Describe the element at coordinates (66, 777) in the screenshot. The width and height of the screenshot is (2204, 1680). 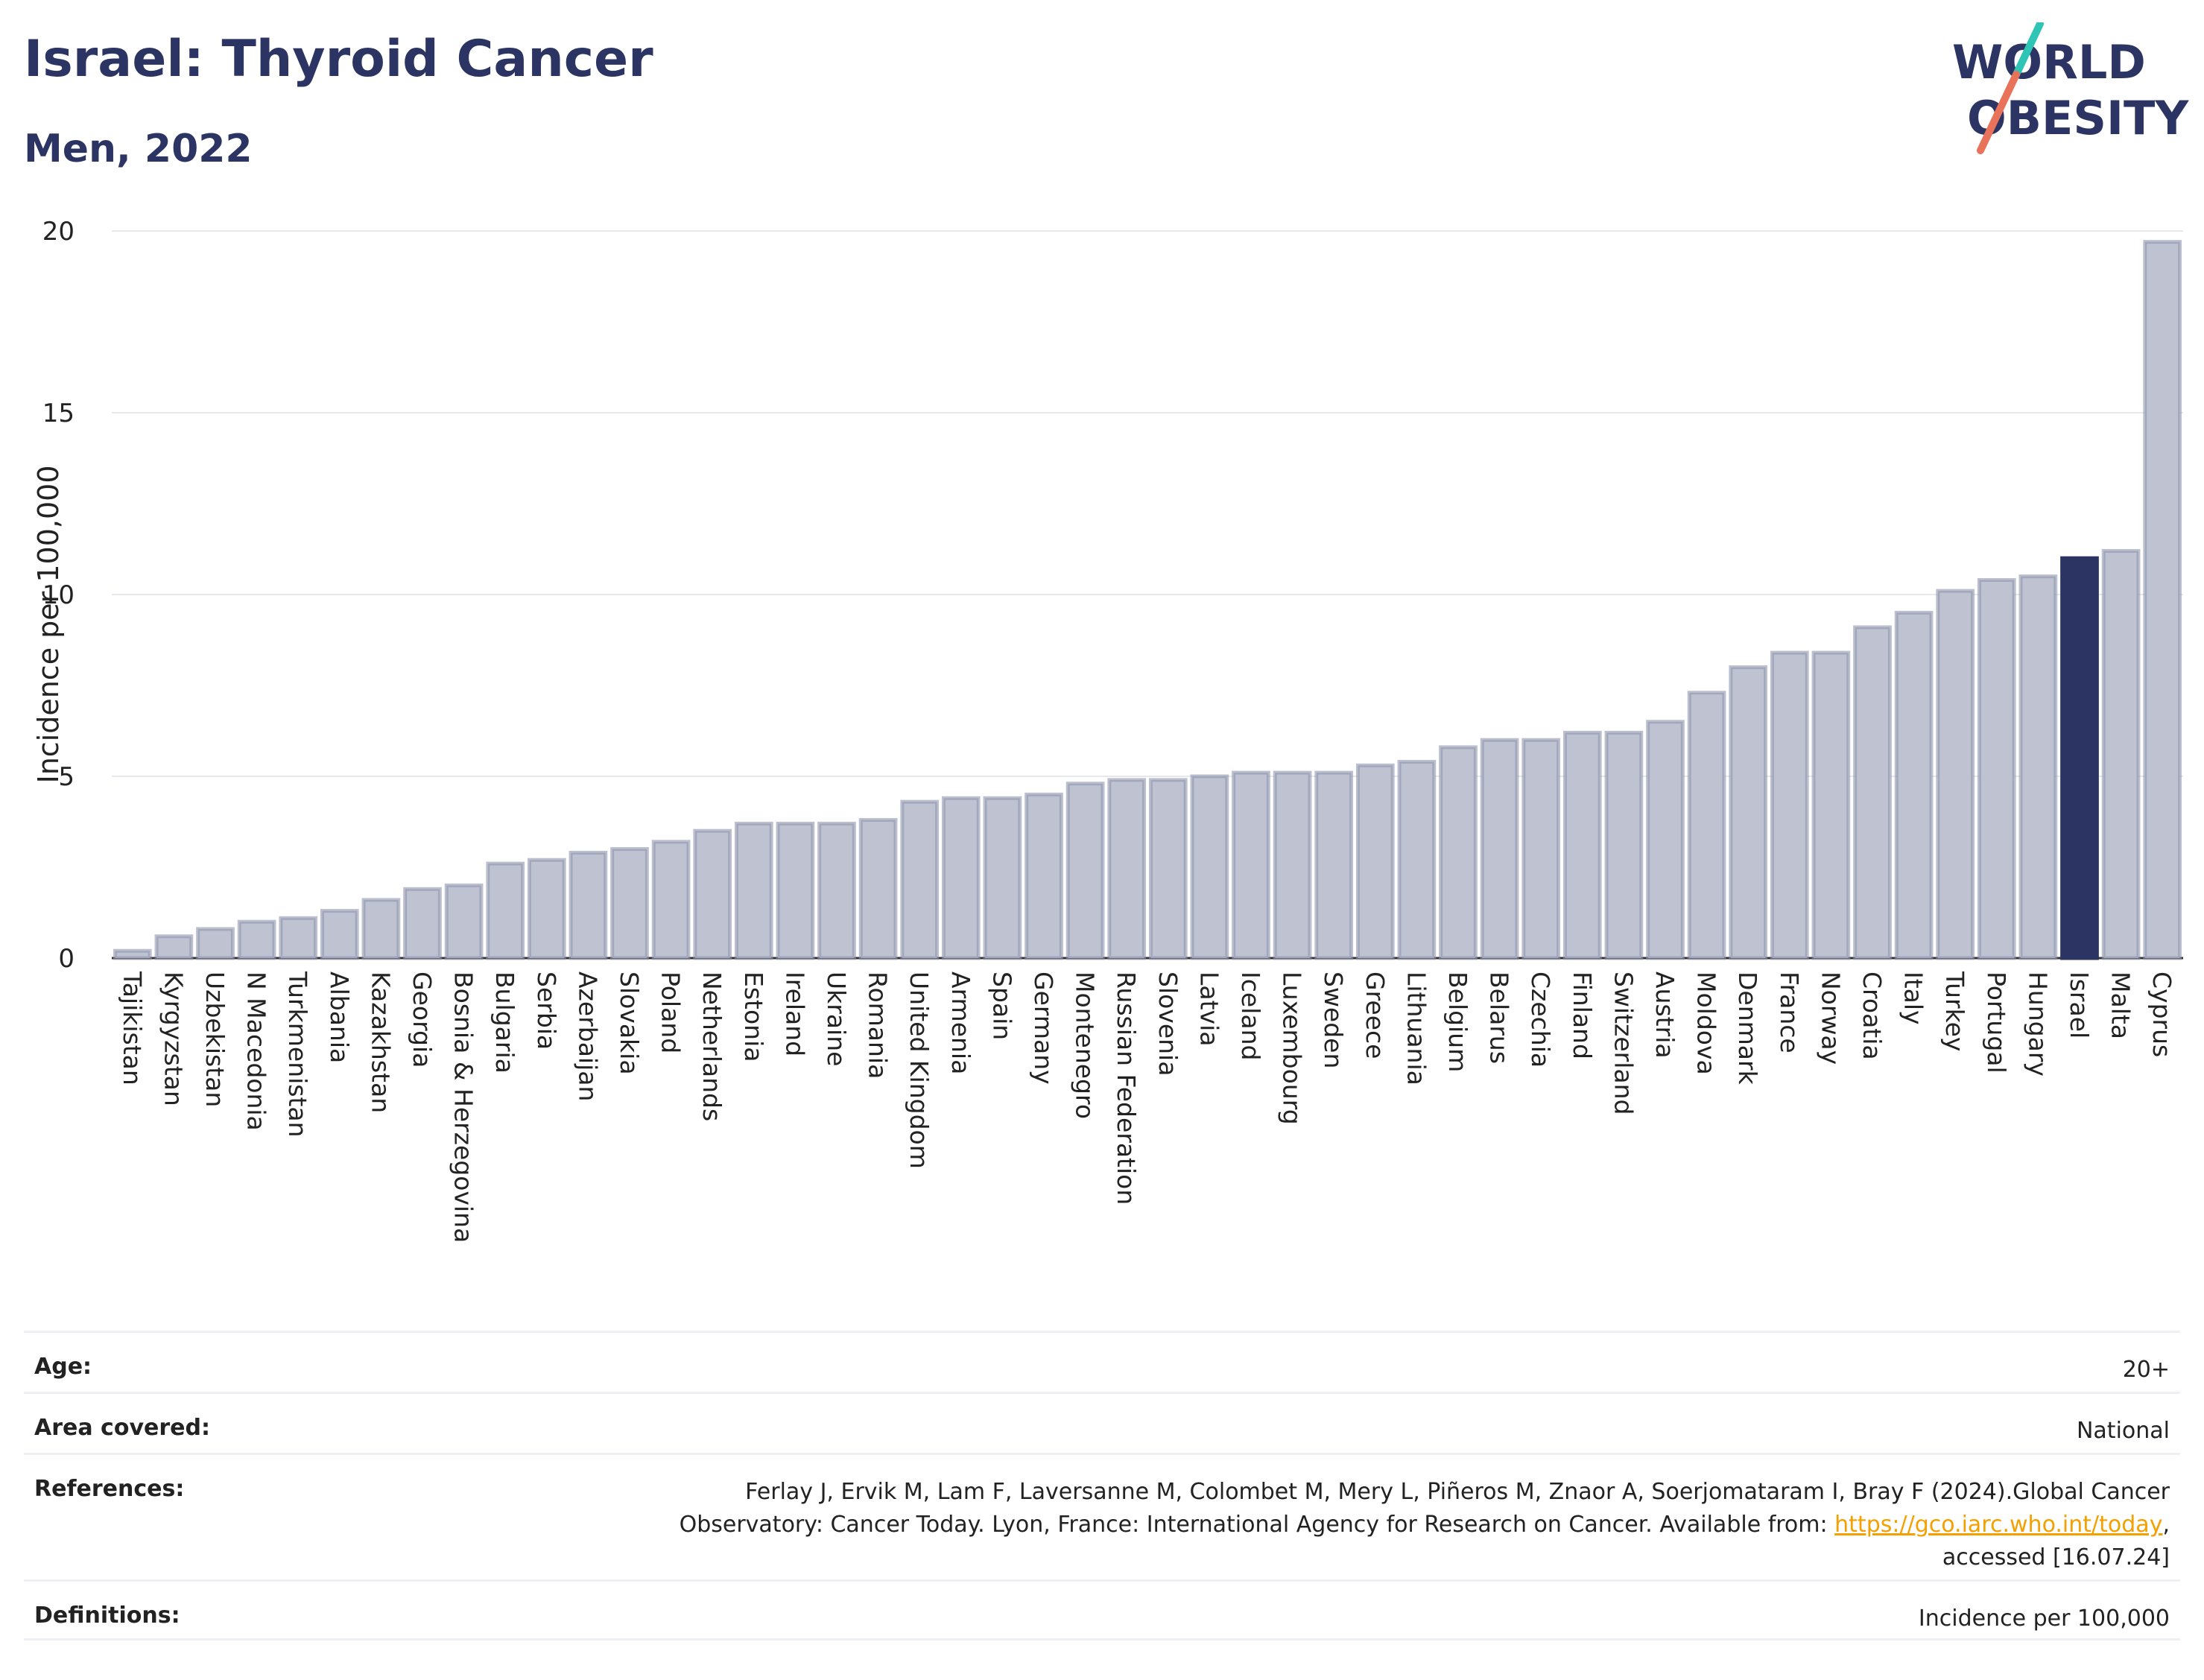
I see `y-tick-label: 5` at that location.